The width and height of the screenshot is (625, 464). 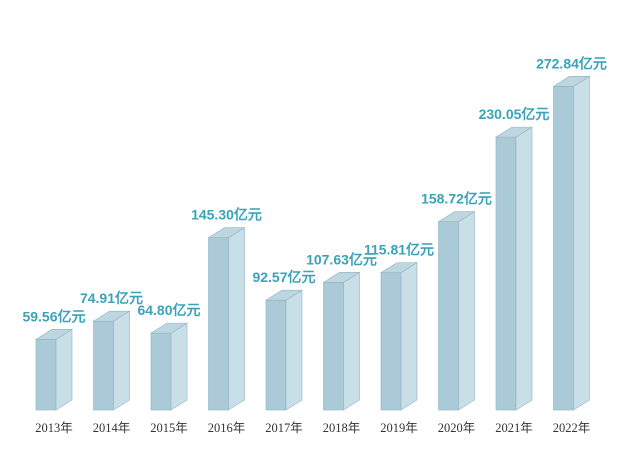 I want to click on bar-2016年, so click(x=226, y=319).